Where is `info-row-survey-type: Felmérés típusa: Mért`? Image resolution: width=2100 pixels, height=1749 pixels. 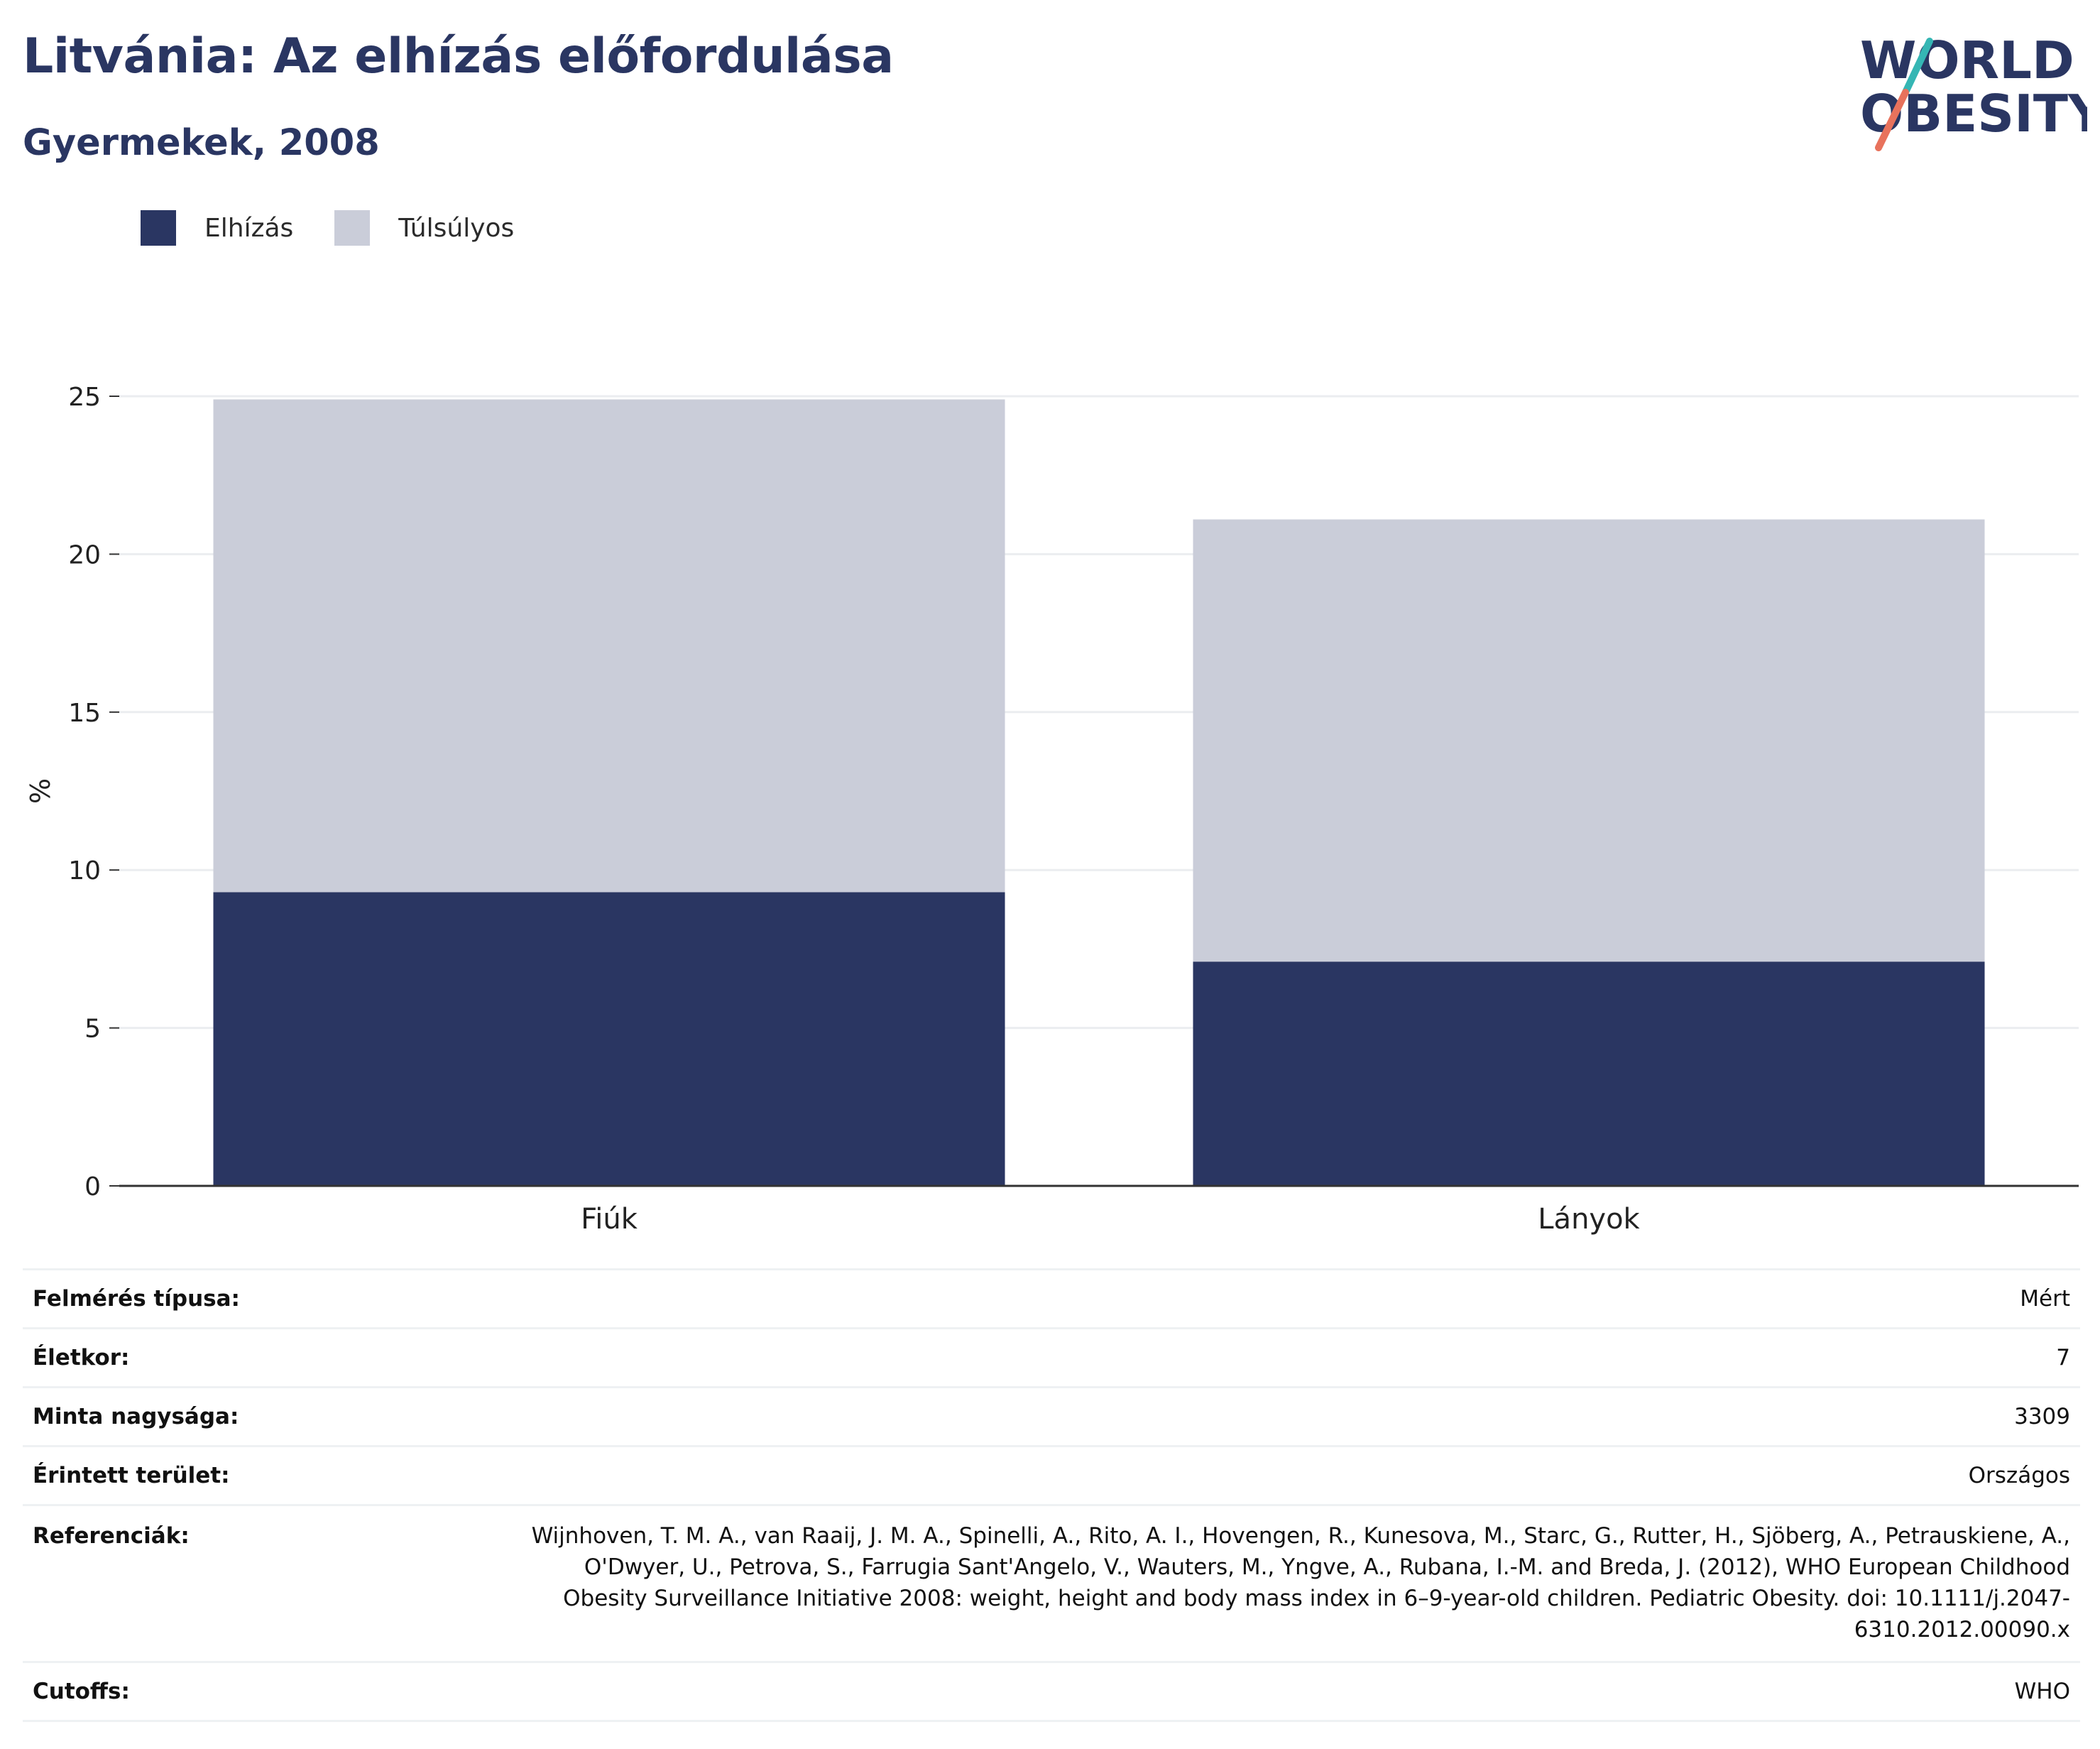
info-row-survey-type: Felmérés típusa: Mért is located at coordinates (1051, 1298).